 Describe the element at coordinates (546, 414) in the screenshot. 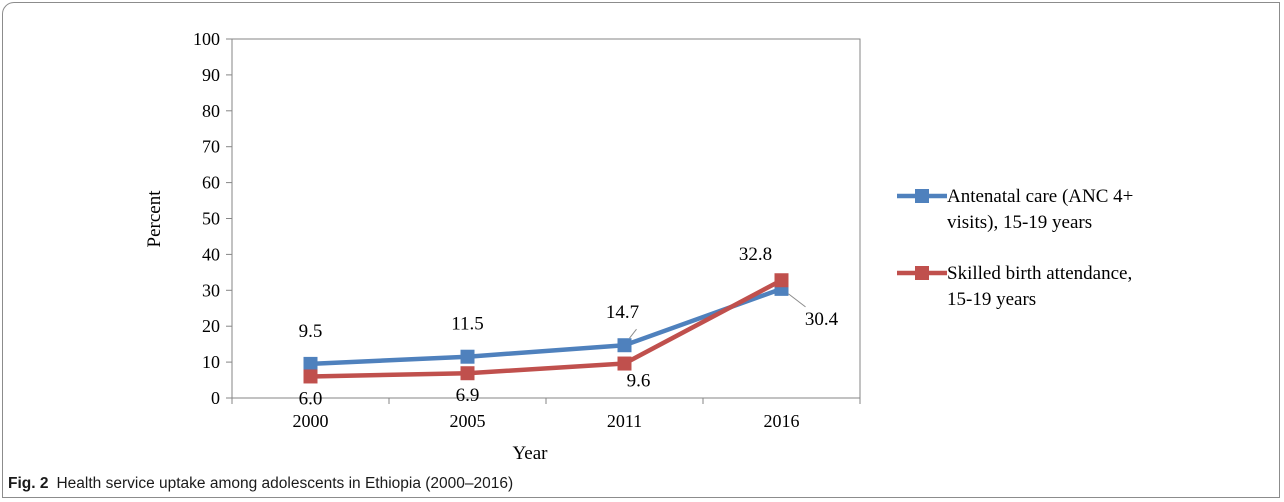

I see `x-axis-ticks: 2000 2005 2011 2016` at that location.